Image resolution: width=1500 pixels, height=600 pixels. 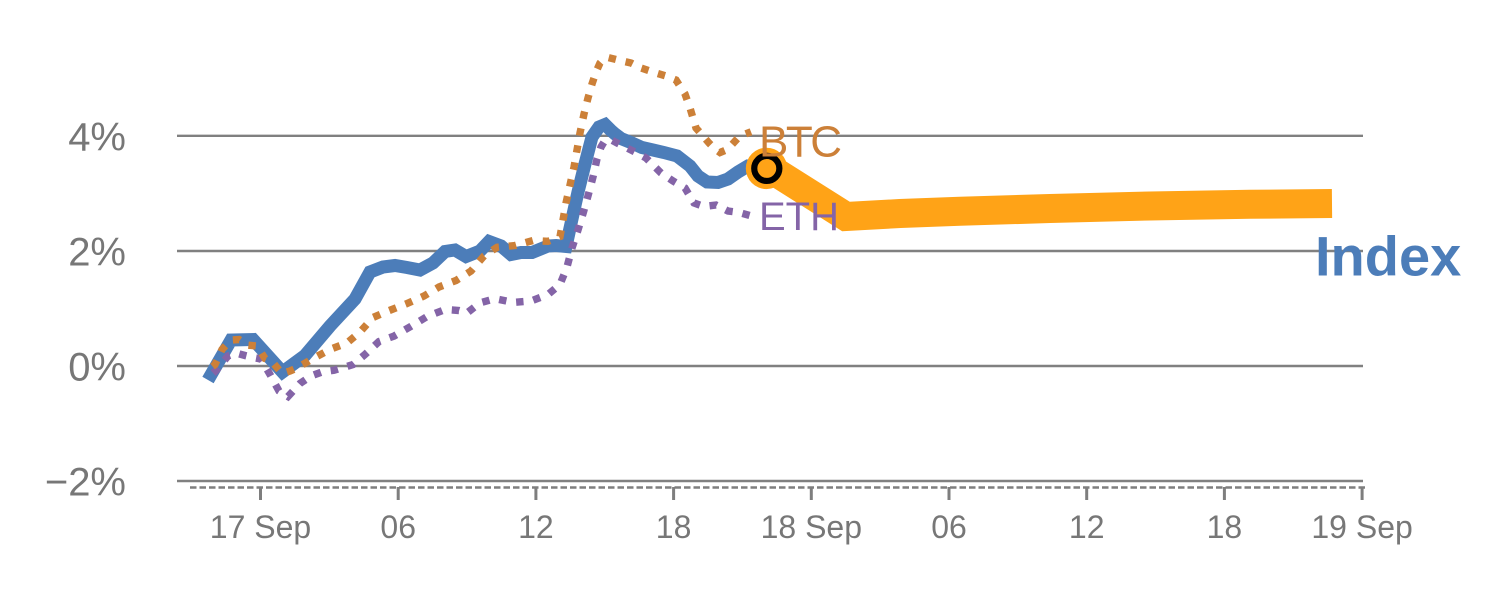 What do you see at coordinates (811, 527) in the screenshot?
I see `svg-text: 18 Sep` at bounding box center [811, 527].